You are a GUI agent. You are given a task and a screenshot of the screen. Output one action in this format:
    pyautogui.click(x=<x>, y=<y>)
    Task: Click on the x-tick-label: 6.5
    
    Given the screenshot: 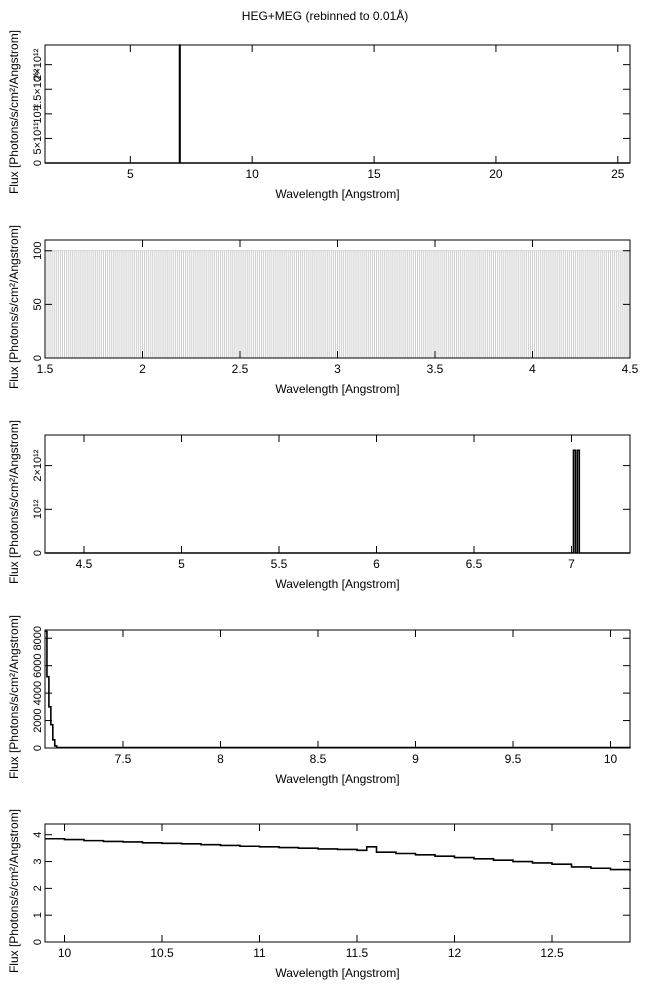 What is the action you would take?
    pyautogui.click(x=474, y=564)
    